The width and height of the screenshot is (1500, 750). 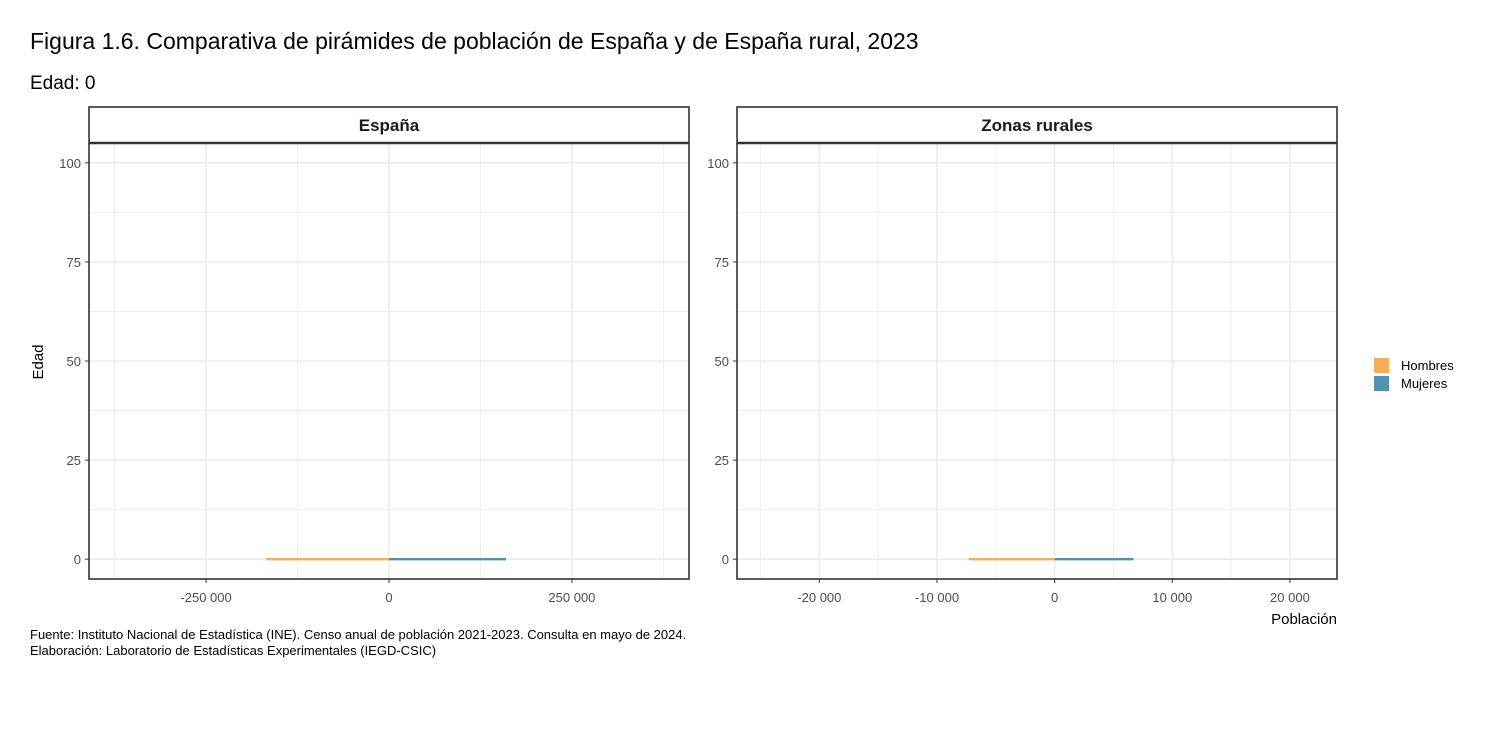 What do you see at coordinates (819, 597) in the screenshot?
I see `x-tick-label: -20 000` at bounding box center [819, 597].